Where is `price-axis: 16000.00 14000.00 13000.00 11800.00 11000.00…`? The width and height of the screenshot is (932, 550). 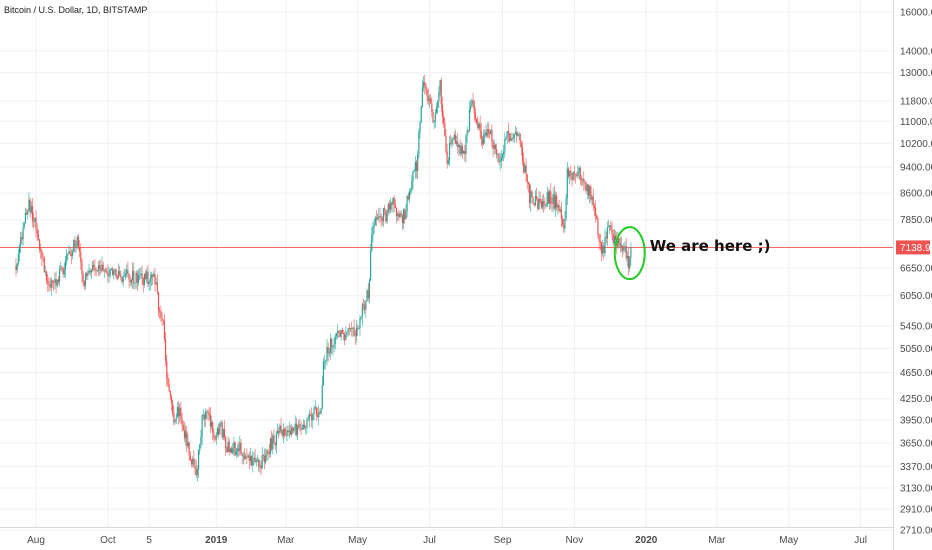
price-axis: 16000.00 14000.00 13000.00 11800.00 11000.00… is located at coordinates (912, 275).